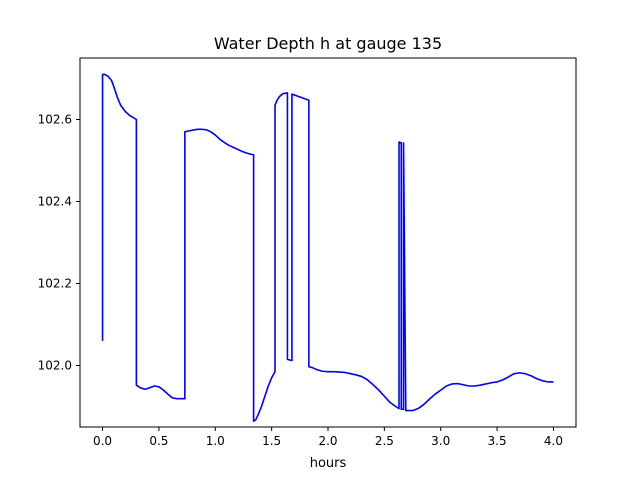 The height and width of the screenshot is (480, 640). What do you see at coordinates (55, 120) in the screenshot?
I see `y-tick-label: 102.6` at bounding box center [55, 120].